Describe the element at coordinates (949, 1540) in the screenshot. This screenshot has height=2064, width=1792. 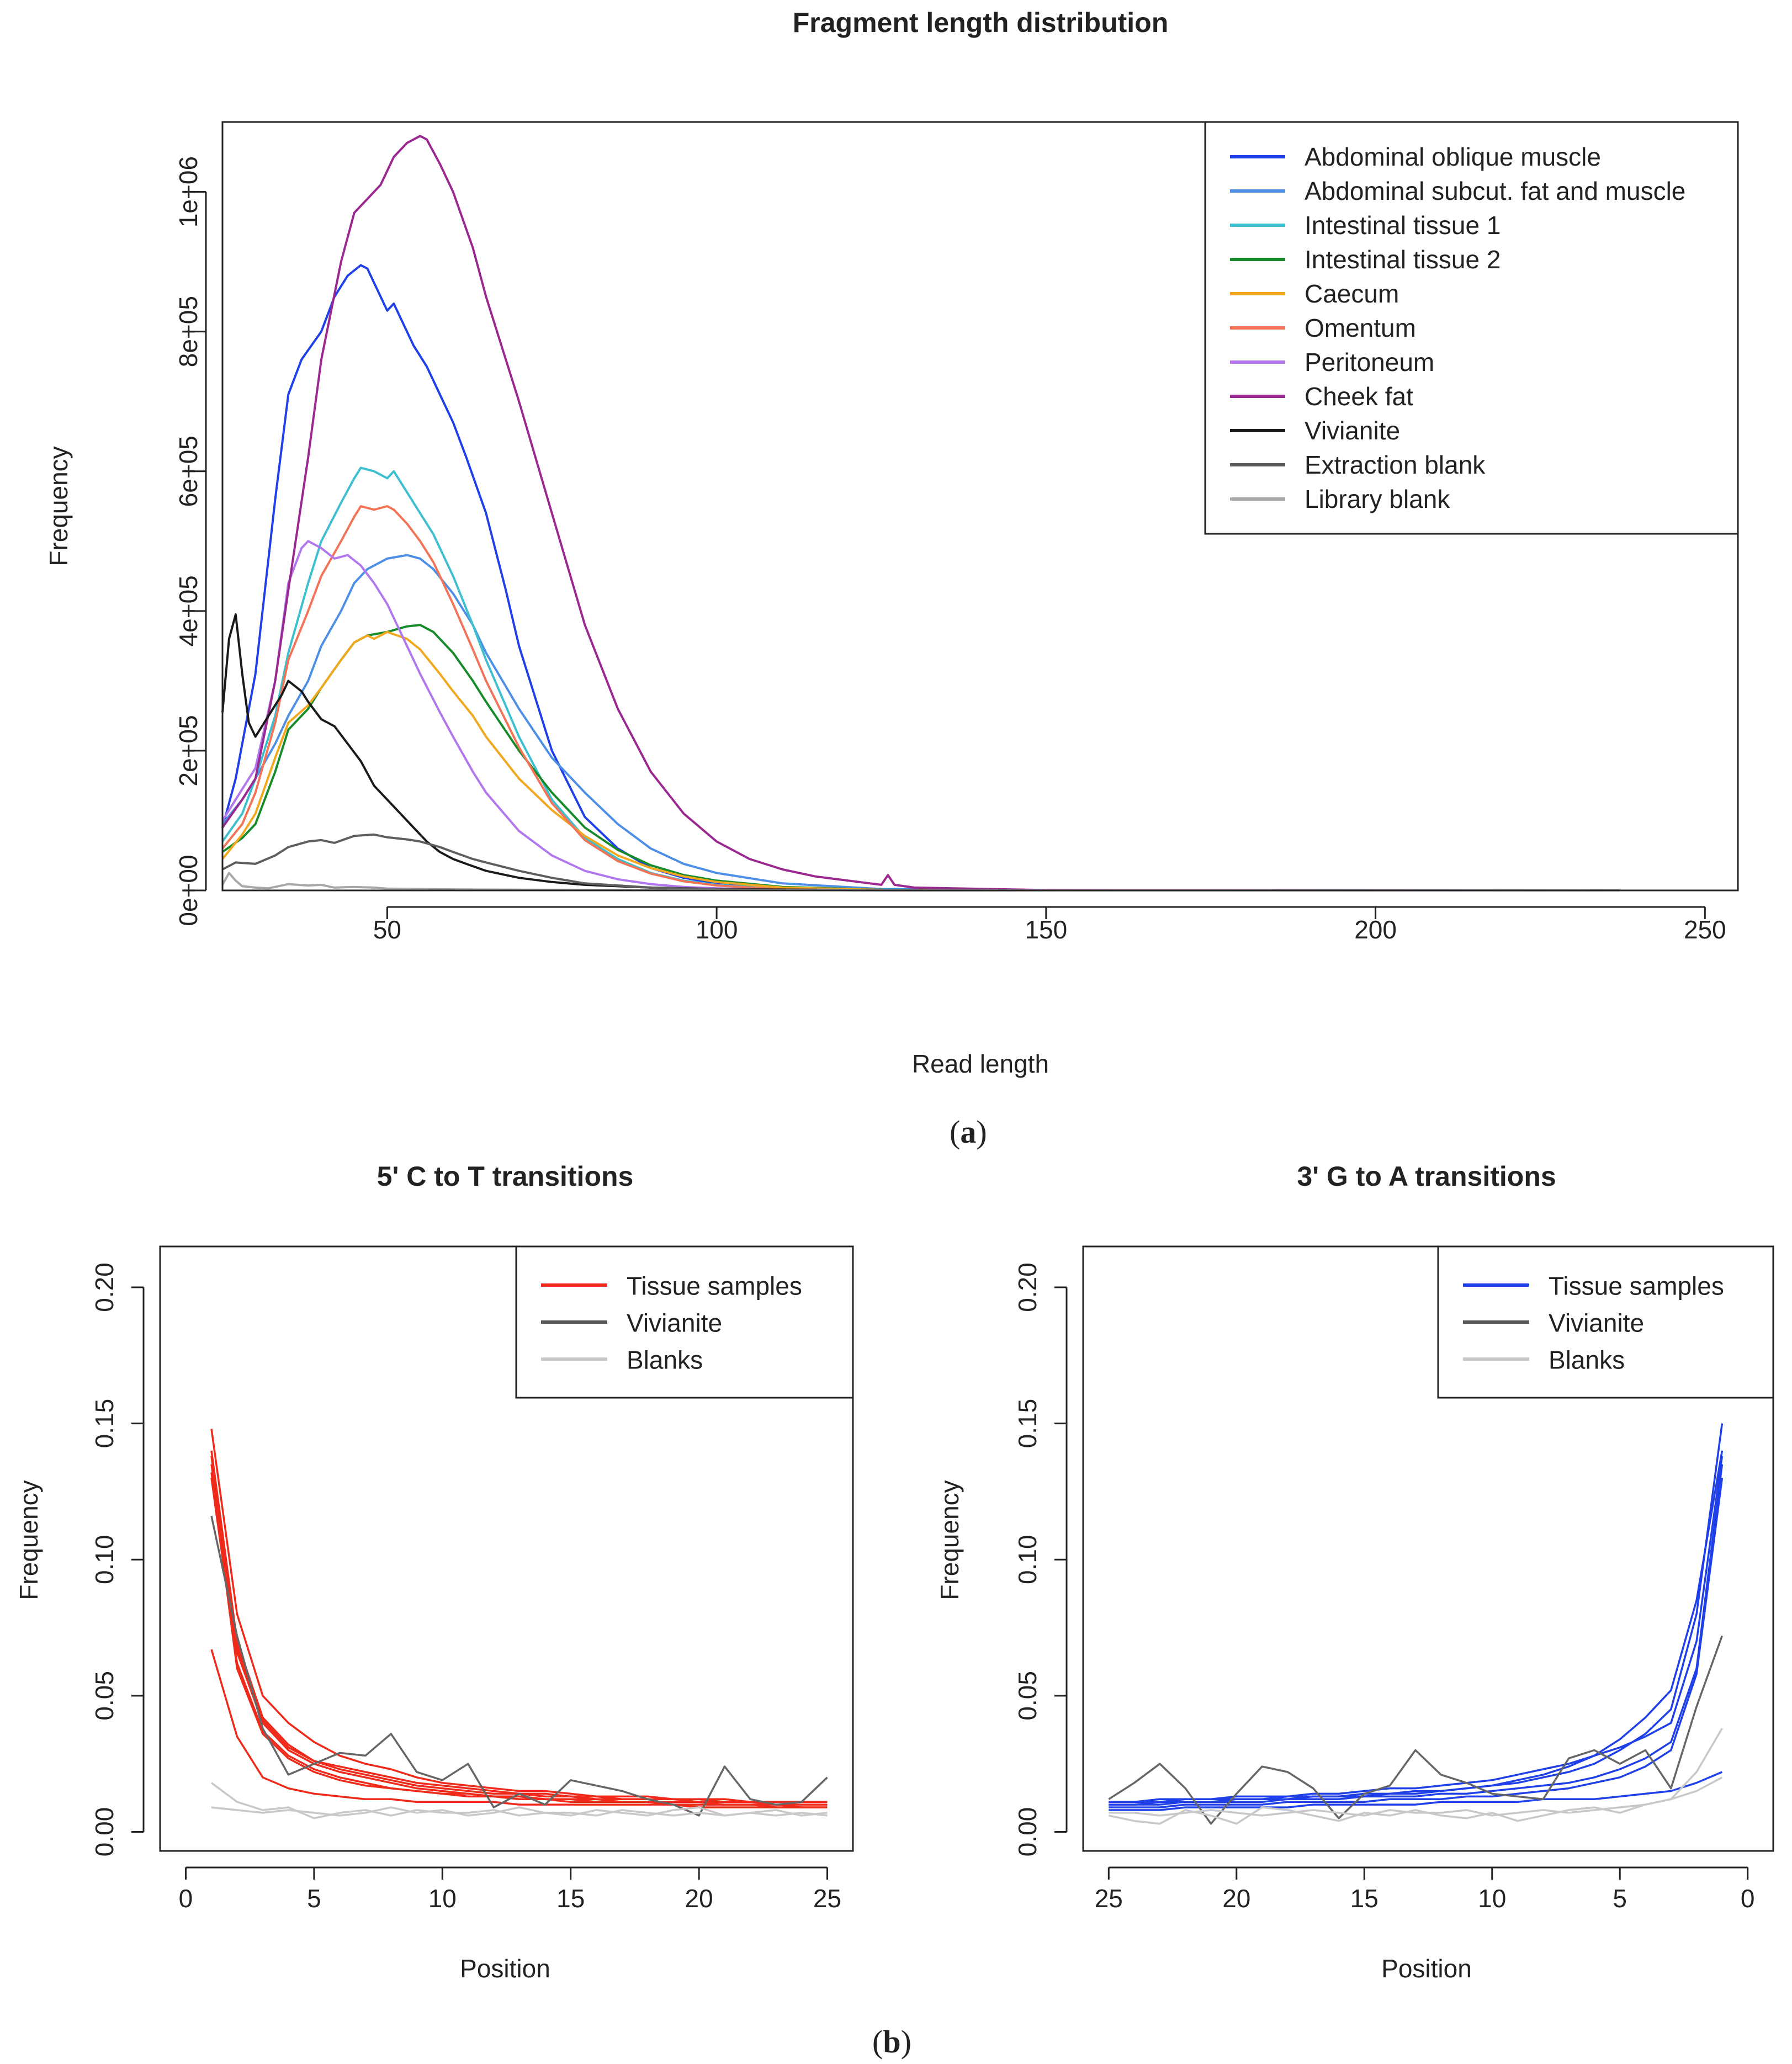
I see `ga-y-axis-label: Frequency` at that location.